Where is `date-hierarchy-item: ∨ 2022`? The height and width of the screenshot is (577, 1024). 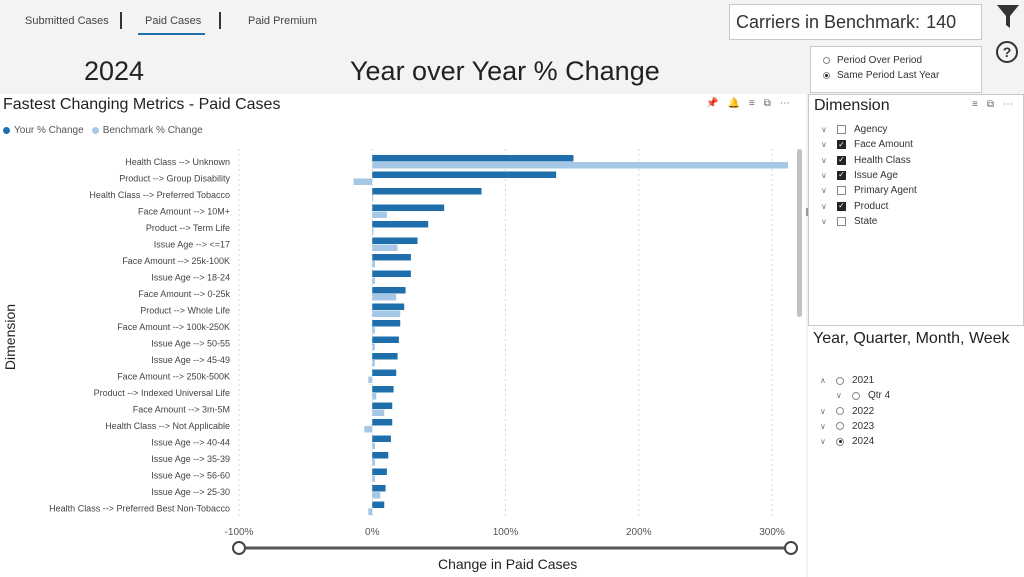 date-hierarchy-item: ∨ 2022 is located at coordinates (847, 411).